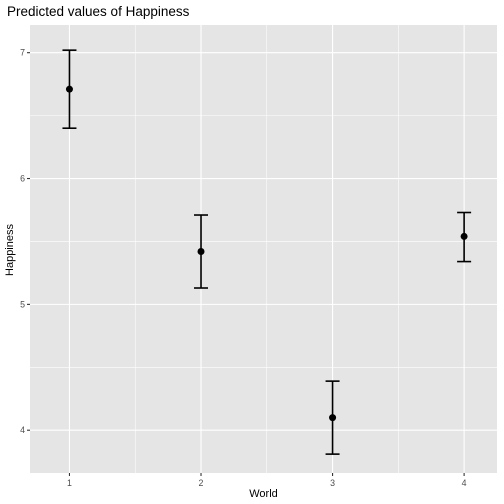  I want to click on x-tick-label: 3, so click(332, 483).